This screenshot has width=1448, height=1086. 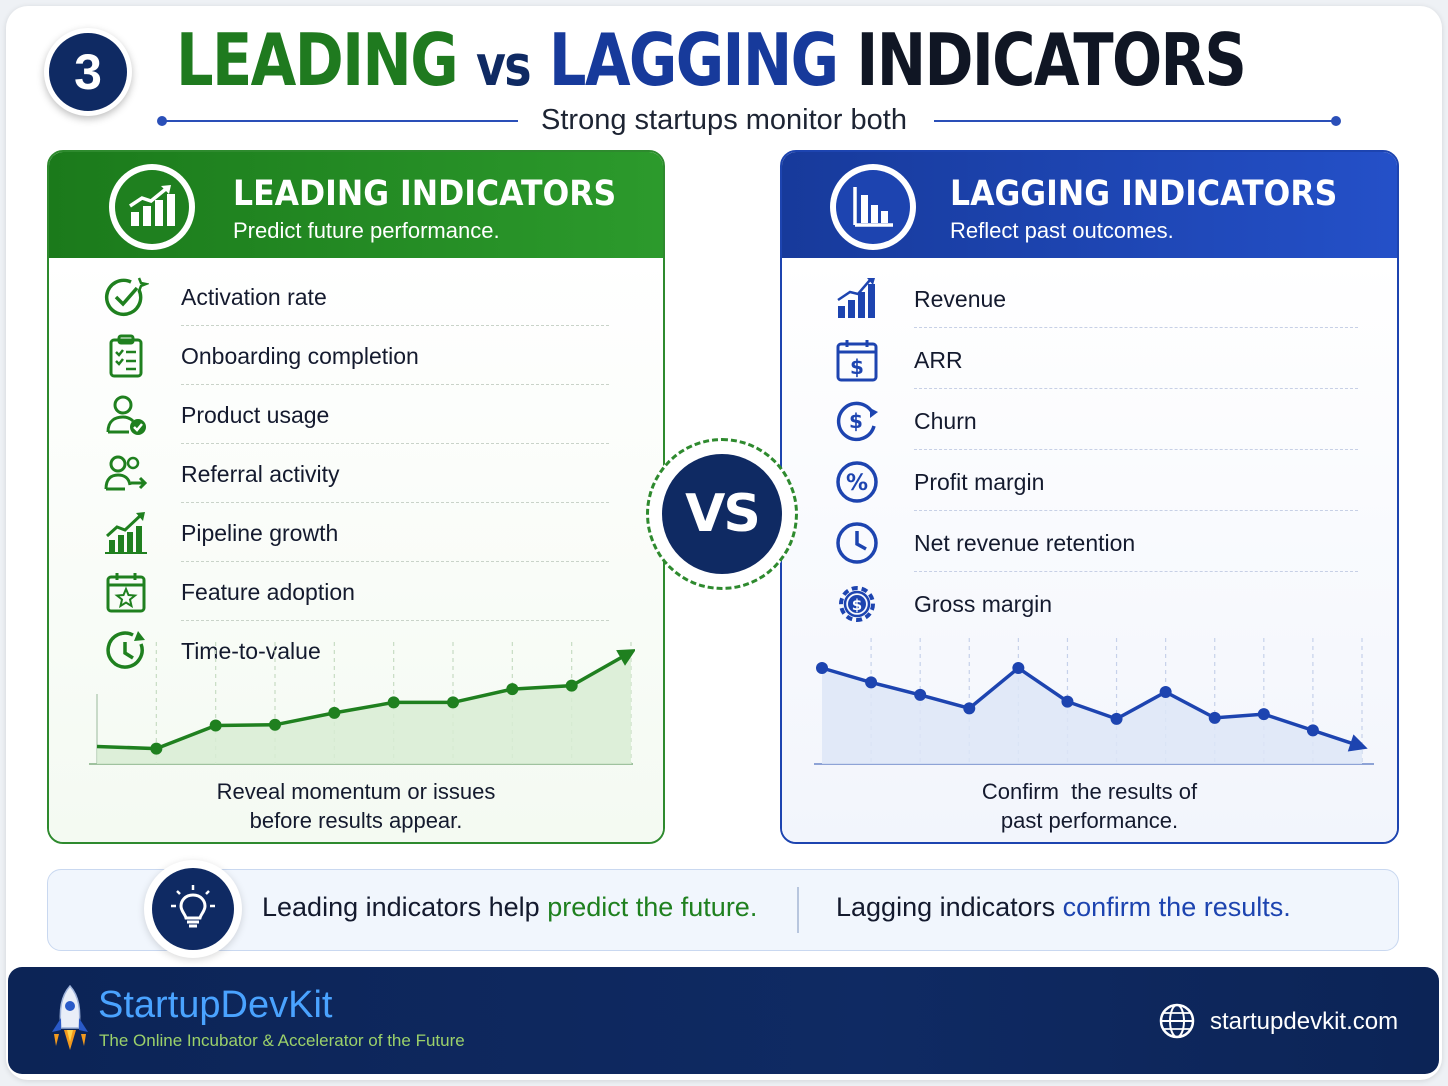 I want to click on list-item: Product usage, so click(x=356, y=415).